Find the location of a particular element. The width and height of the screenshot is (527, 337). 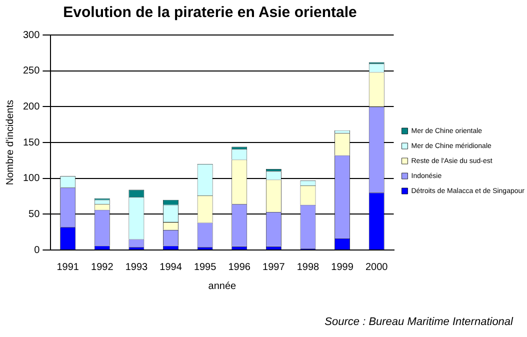

source-note: Source : Bureau Maritime International is located at coordinates (418, 322).